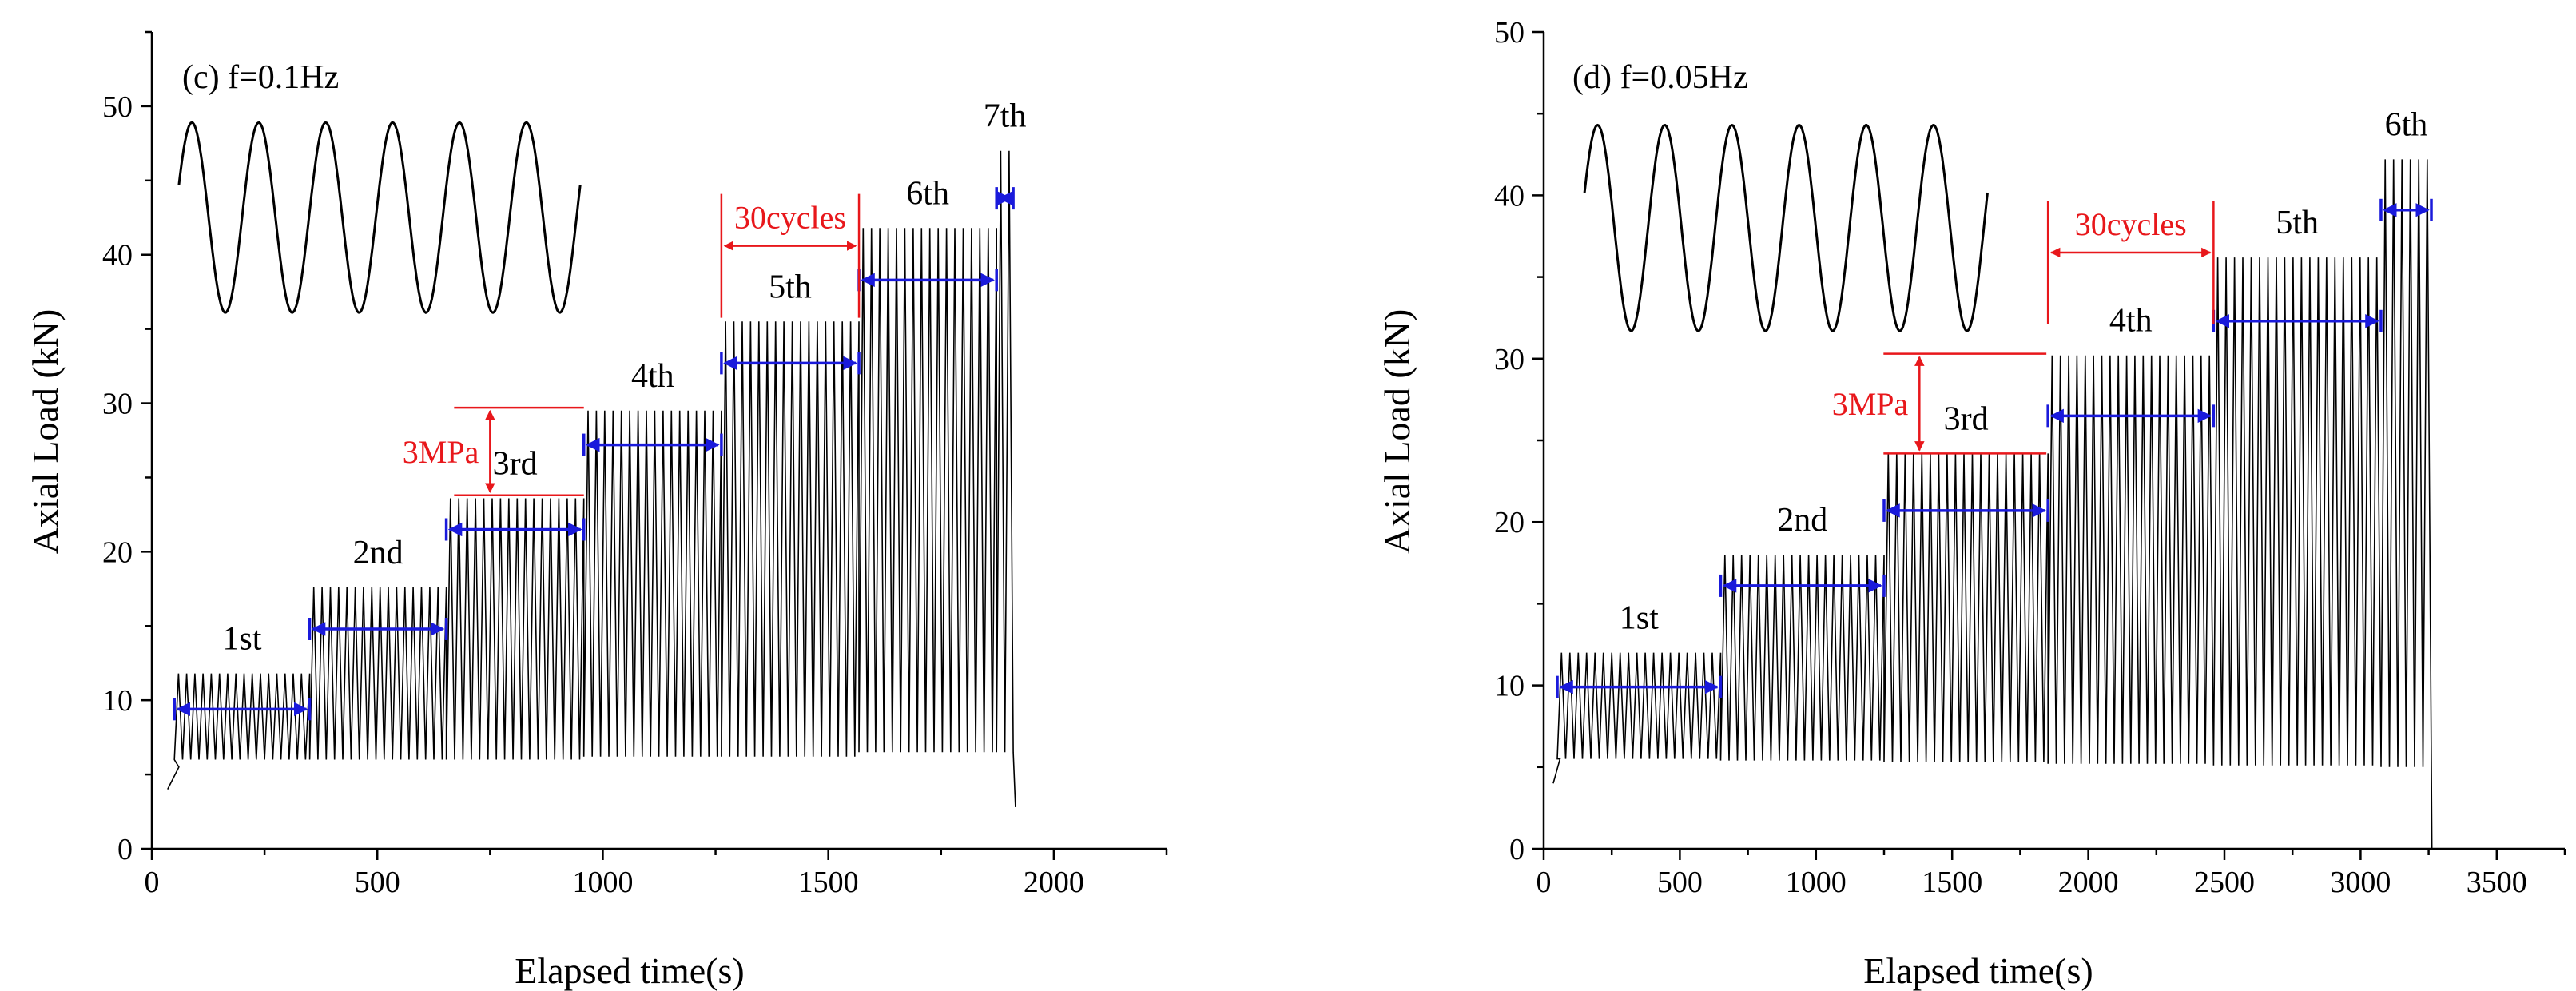 This screenshot has height=991, width=2576. I want to click on stage-label-c-6: 6th, so click(927, 193).